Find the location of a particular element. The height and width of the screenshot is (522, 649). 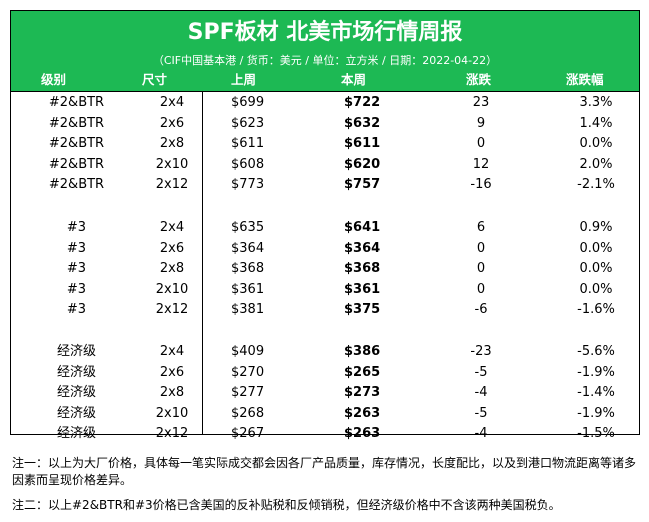

cell-pct: 1.4% is located at coordinates (596, 123).